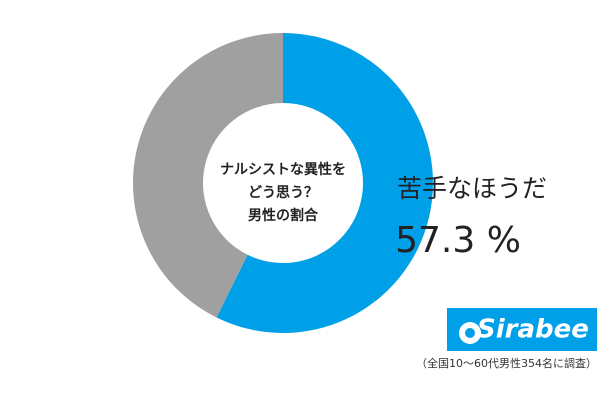  Describe the element at coordinates (472, 188) in the screenshot. I see `category-label: 苦手なほうだ` at that location.